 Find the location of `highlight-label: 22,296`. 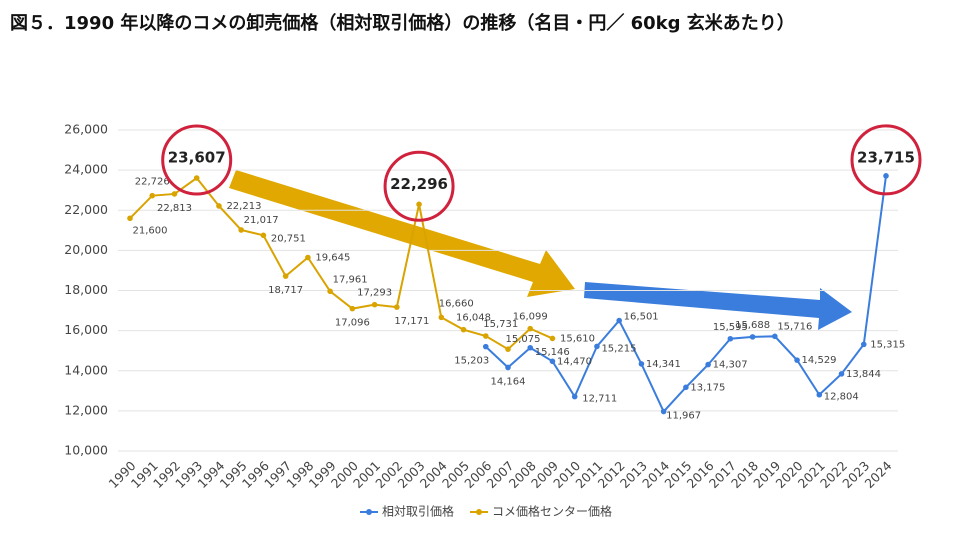

highlight-label: 22,296 is located at coordinates (419, 184).